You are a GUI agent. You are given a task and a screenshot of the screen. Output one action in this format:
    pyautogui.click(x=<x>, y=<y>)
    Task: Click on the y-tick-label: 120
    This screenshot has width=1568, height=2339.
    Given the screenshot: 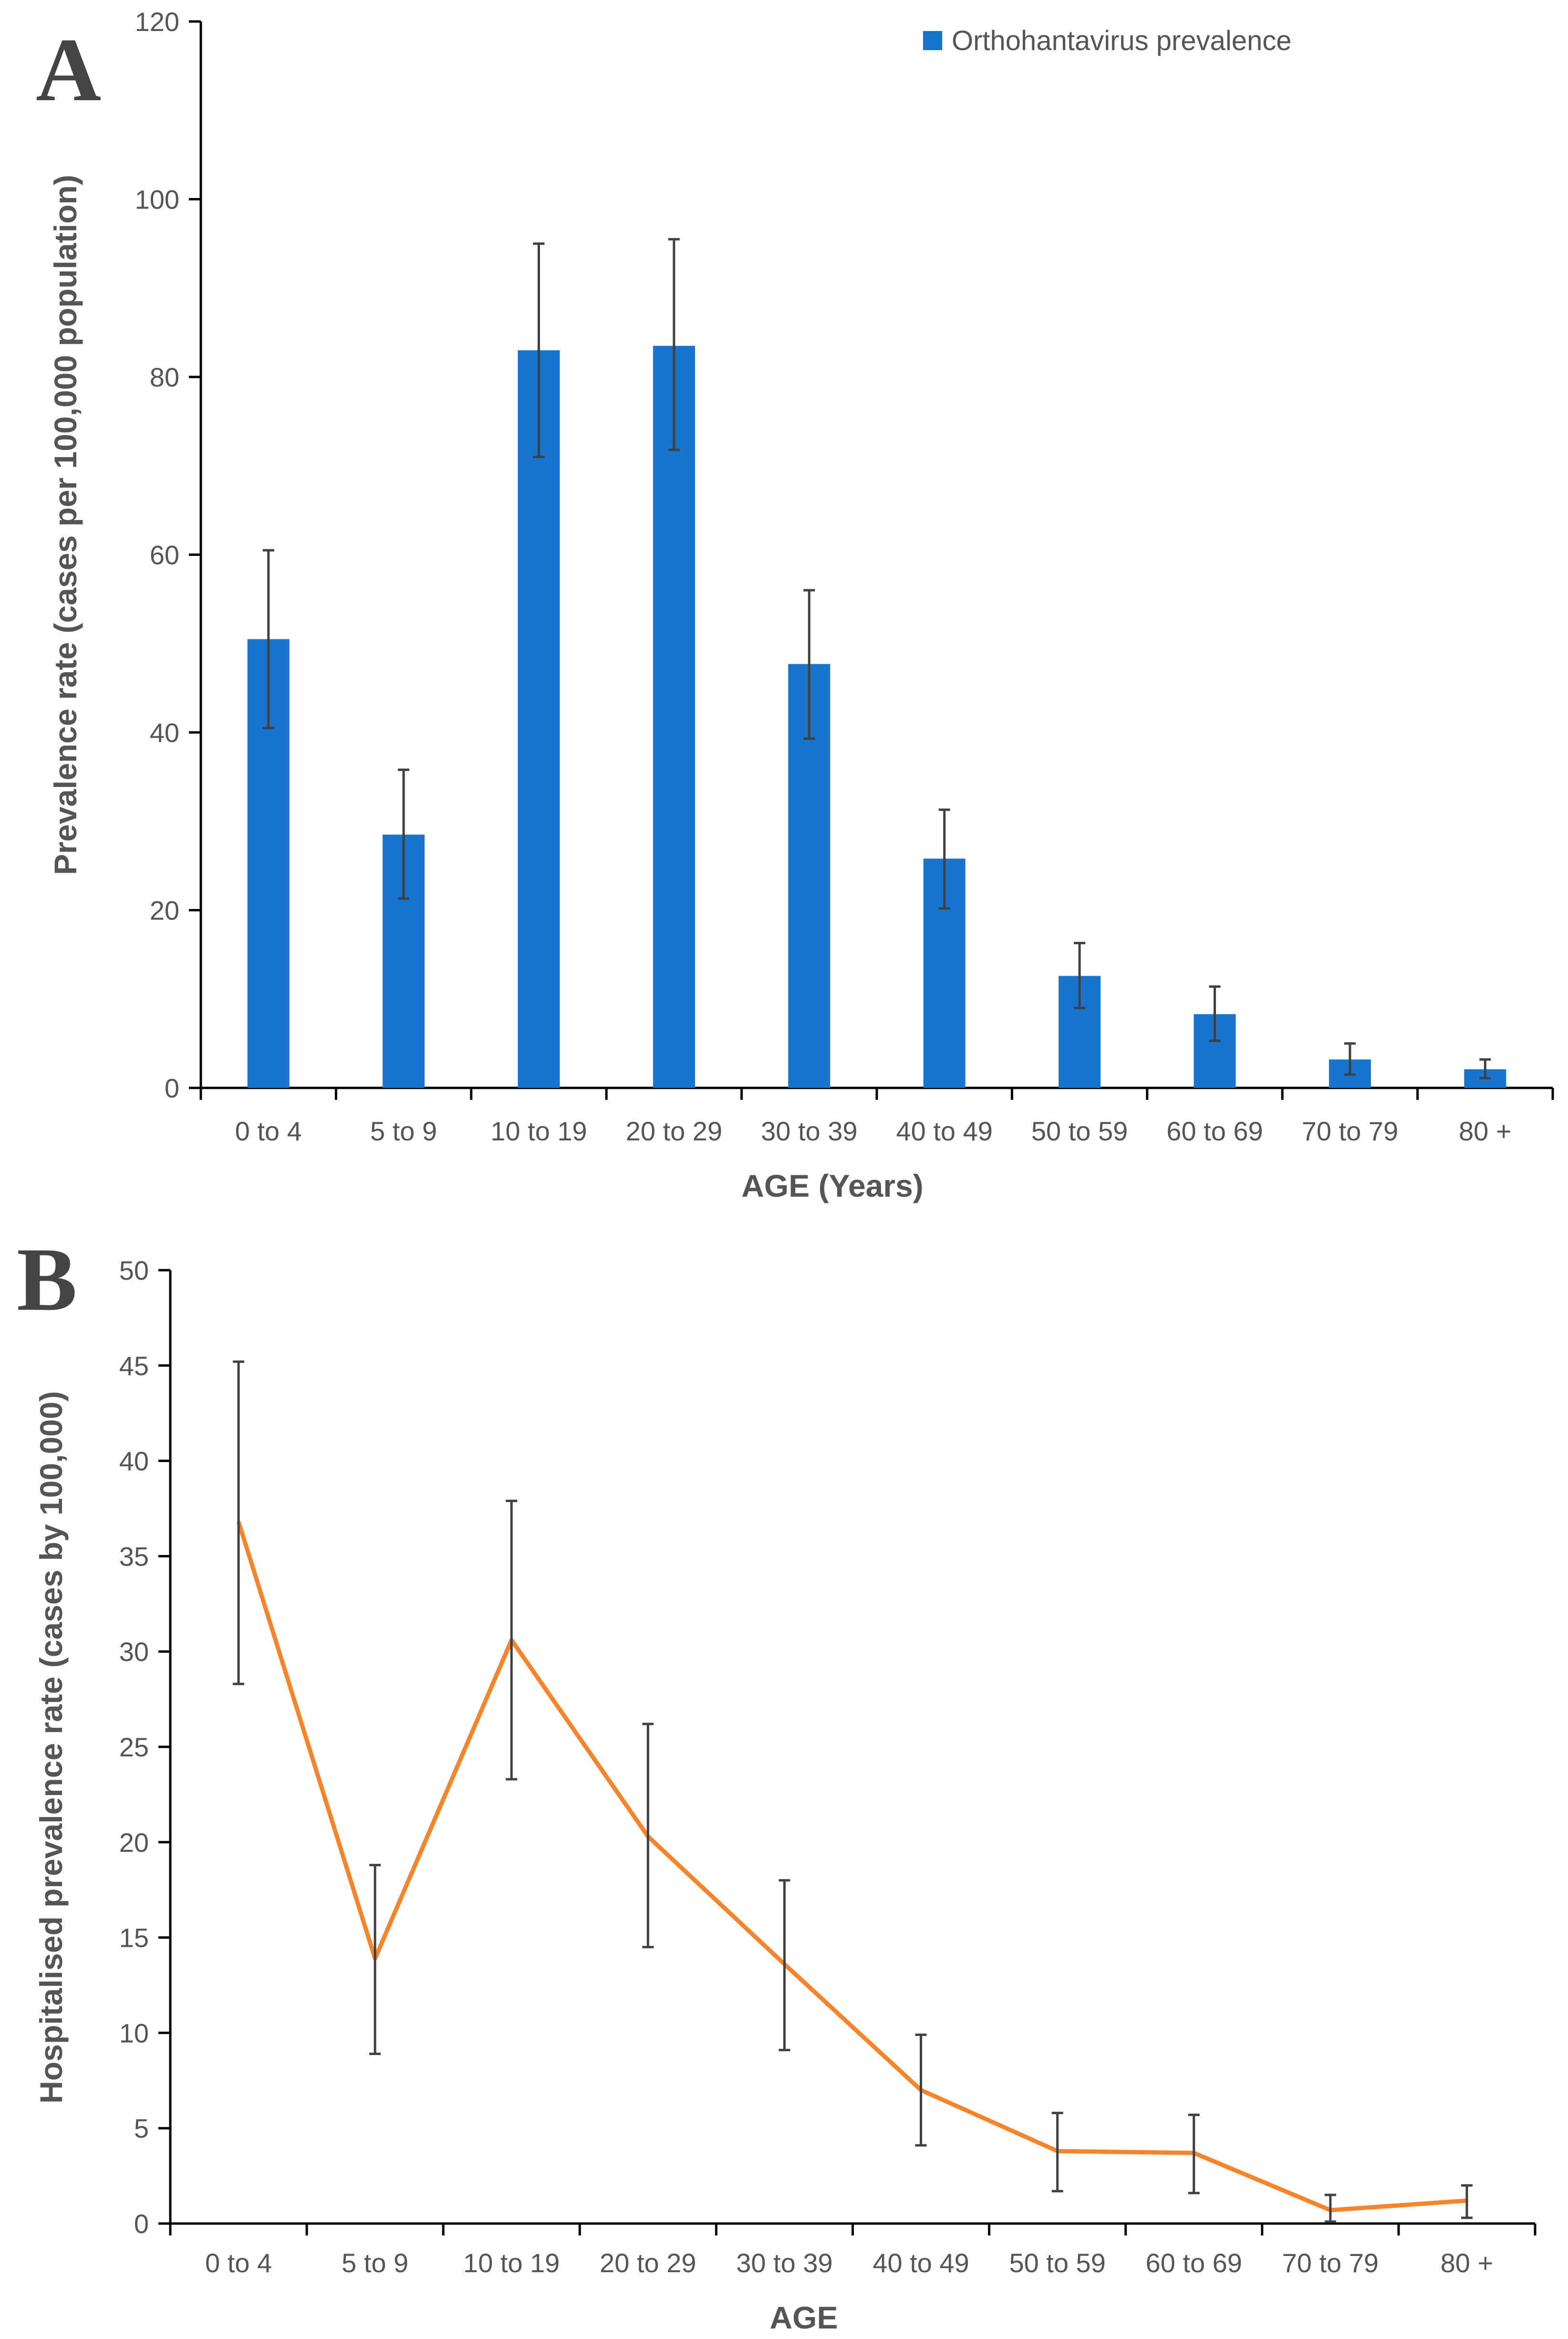 What is the action you would take?
    pyautogui.click(x=157, y=22)
    